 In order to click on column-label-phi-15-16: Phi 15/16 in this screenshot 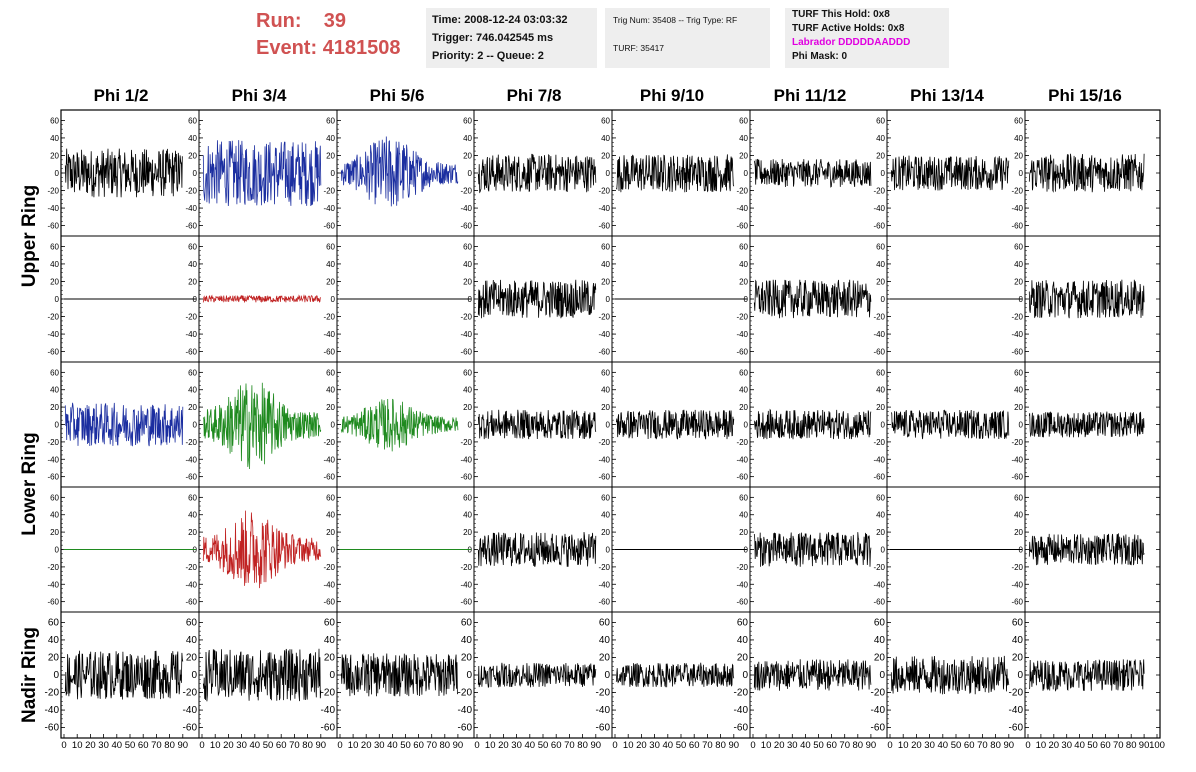, I will do `click(1085, 95)`.